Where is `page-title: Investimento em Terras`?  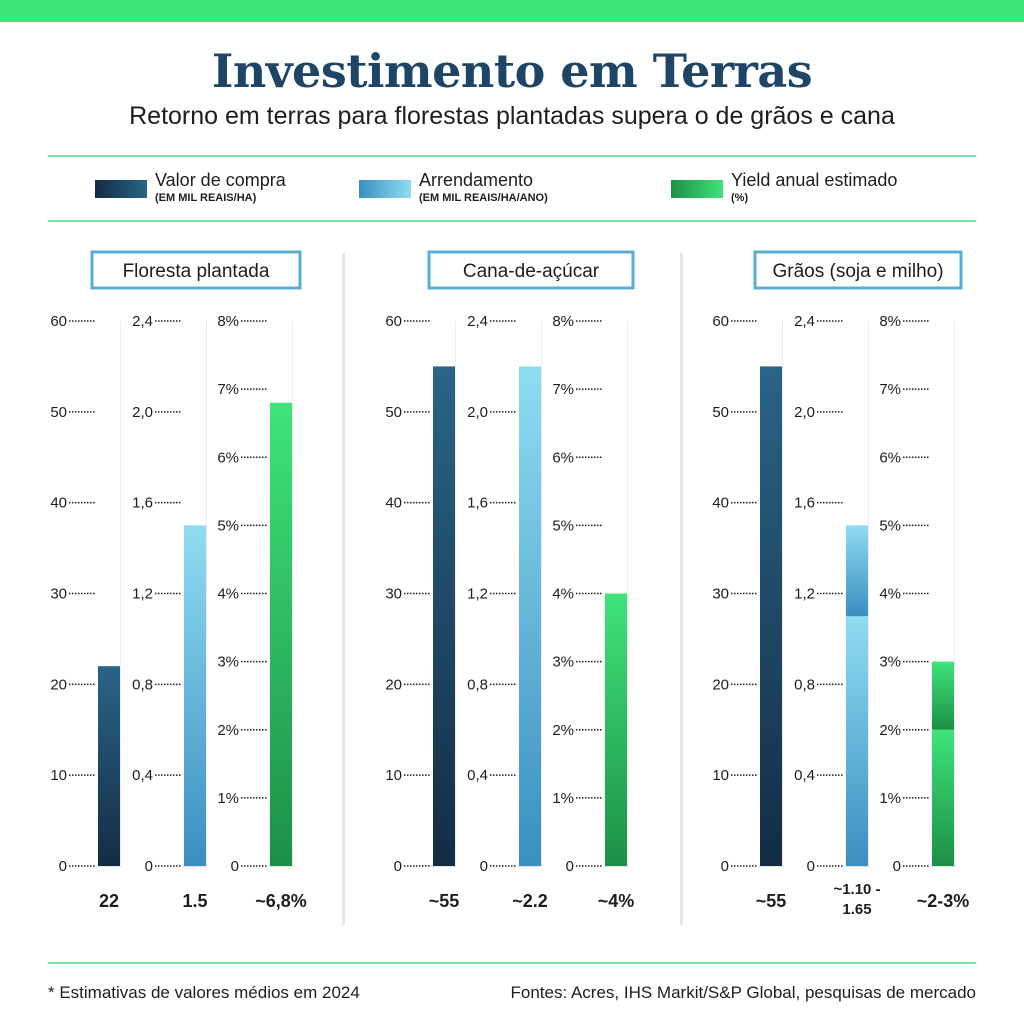 page-title: Investimento em Terras is located at coordinates (512, 71).